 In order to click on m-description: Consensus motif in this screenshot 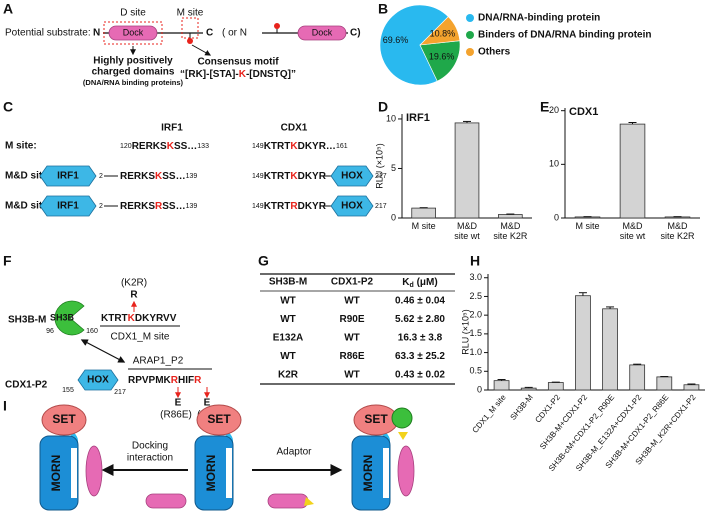, I will do `click(238, 62)`.